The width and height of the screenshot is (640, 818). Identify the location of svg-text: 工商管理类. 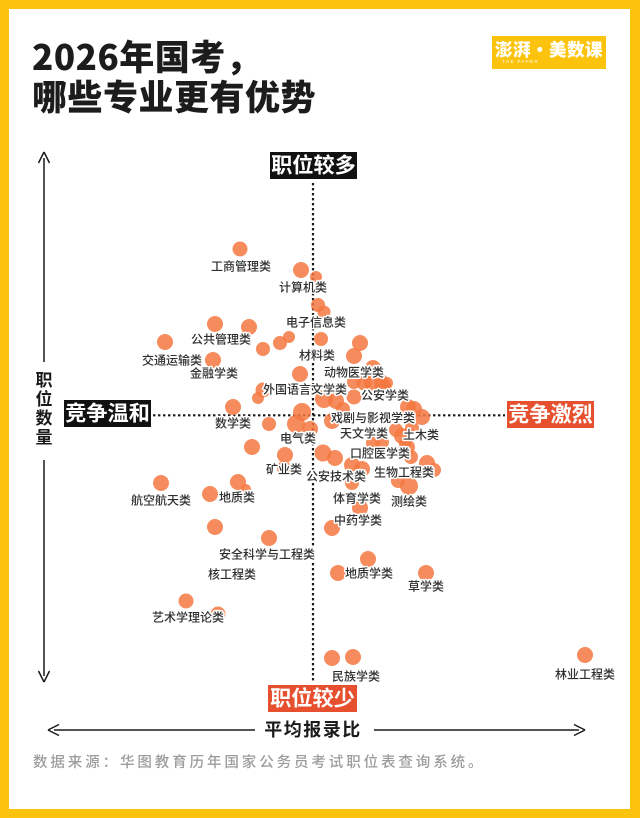
(241, 266).